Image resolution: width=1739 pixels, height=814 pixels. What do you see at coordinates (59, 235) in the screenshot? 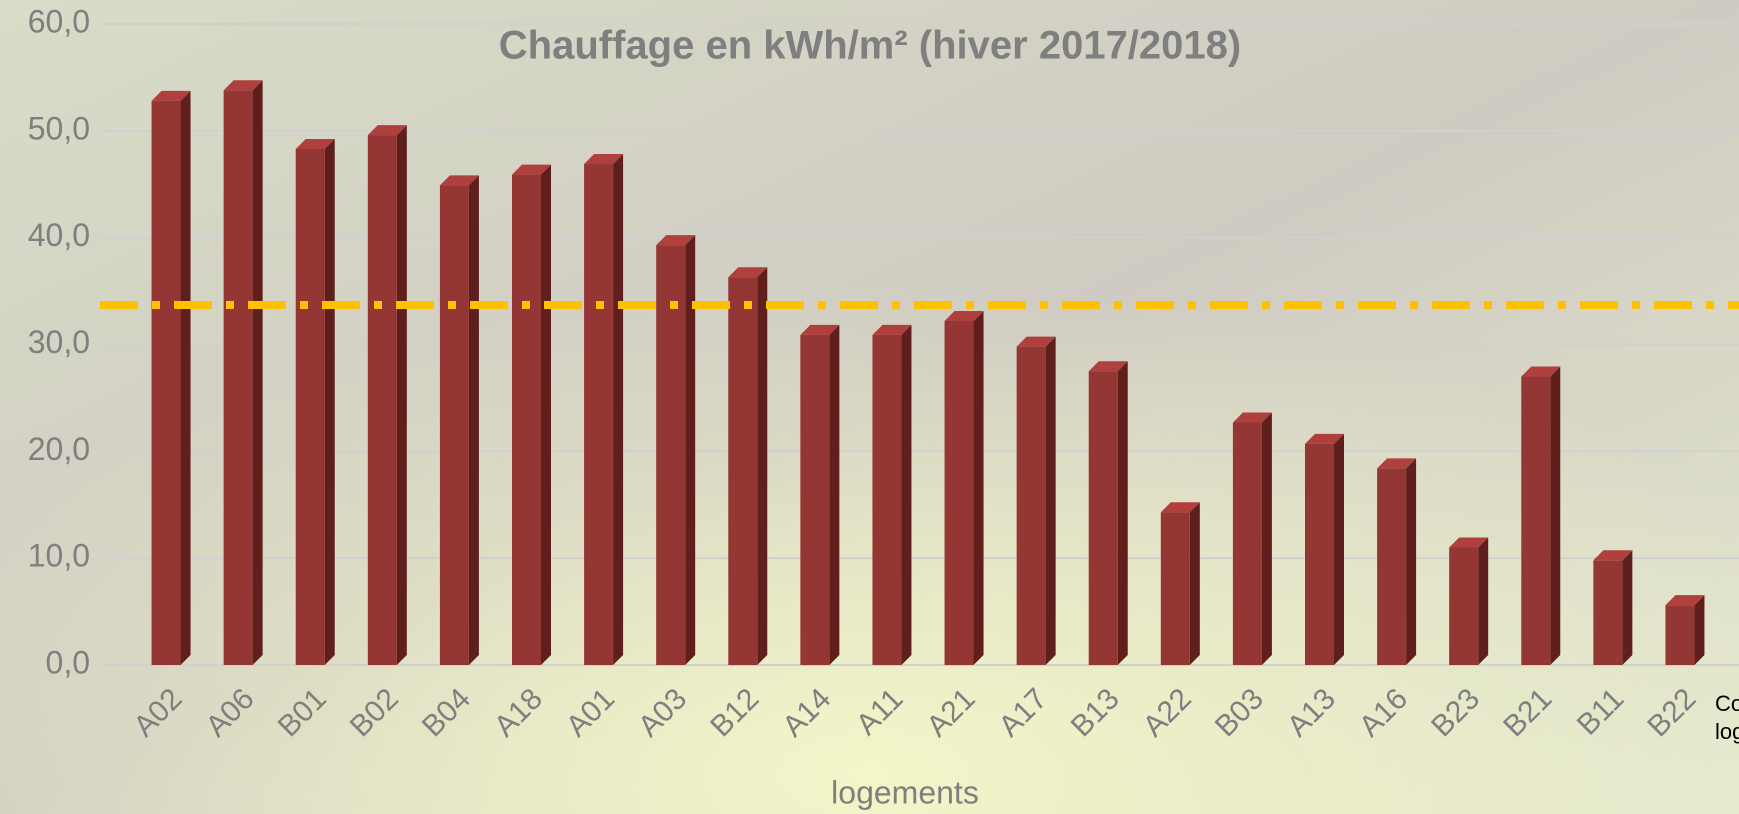
I see `y-tick-label: 40,0` at bounding box center [59, 235].